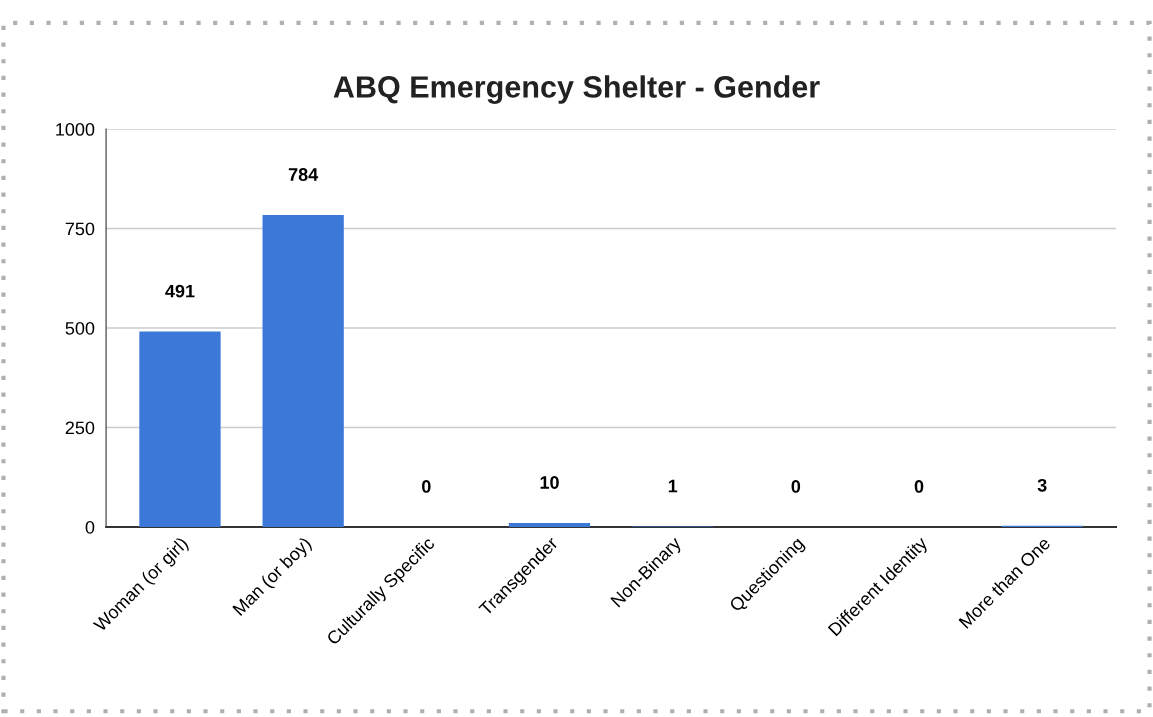 Image resolution: width=1153 pixels, height=717 pixels. Describe the element at coordinates (80, 328) in the screenshot. I see `y-tick-label: 500` at that location.